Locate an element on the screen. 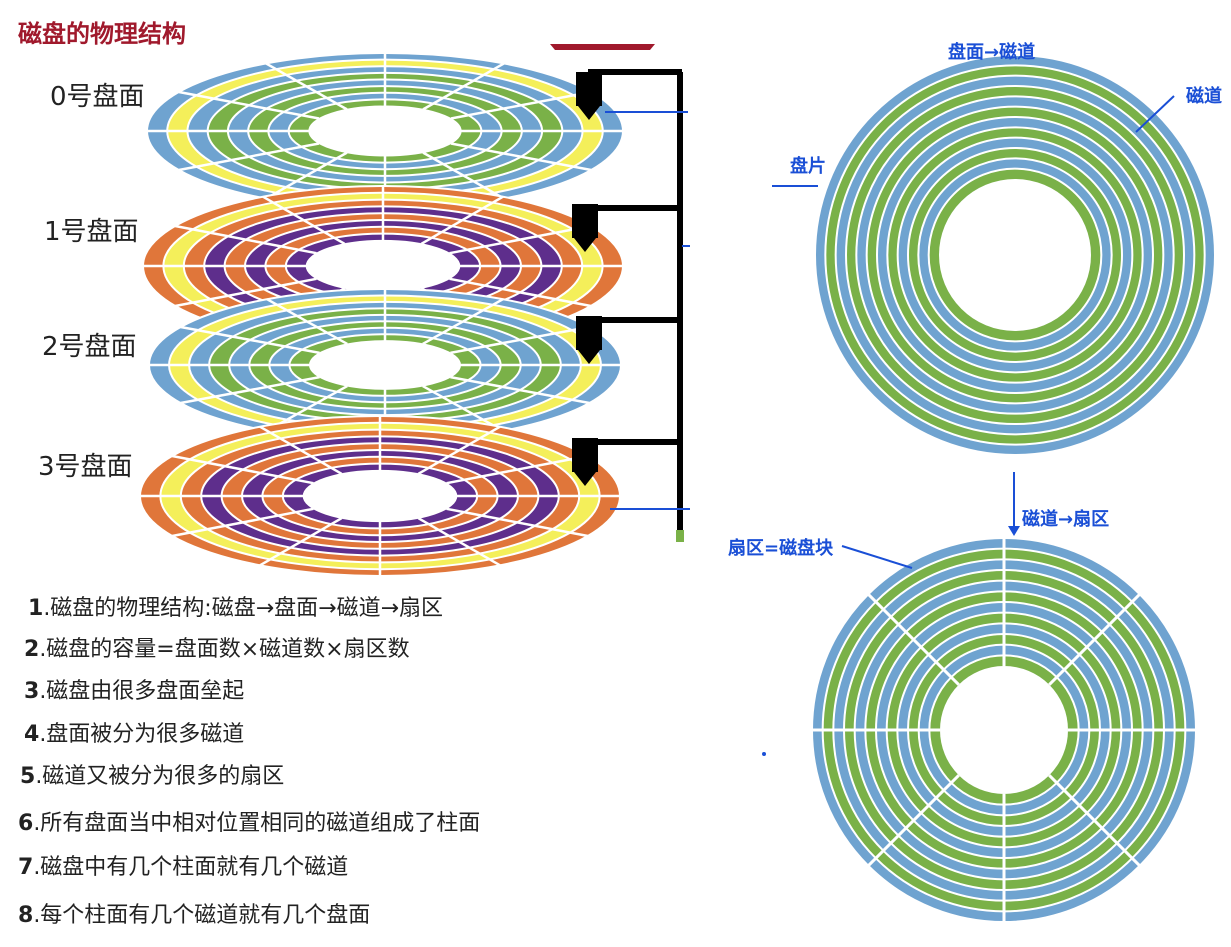  note-number: 6 is located at coordinates (26, 823).